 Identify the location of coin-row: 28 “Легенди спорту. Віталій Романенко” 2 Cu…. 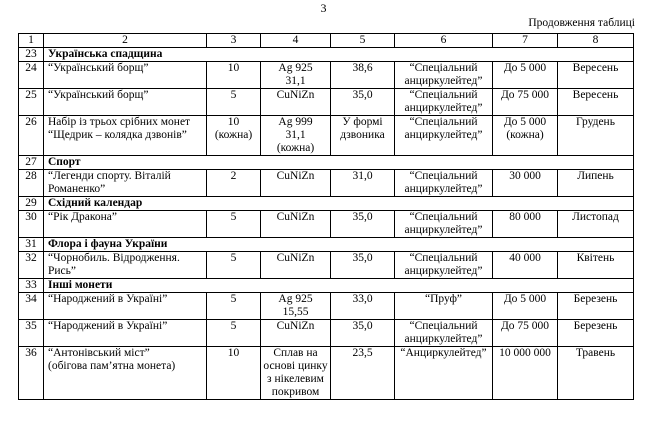
(326, 183).